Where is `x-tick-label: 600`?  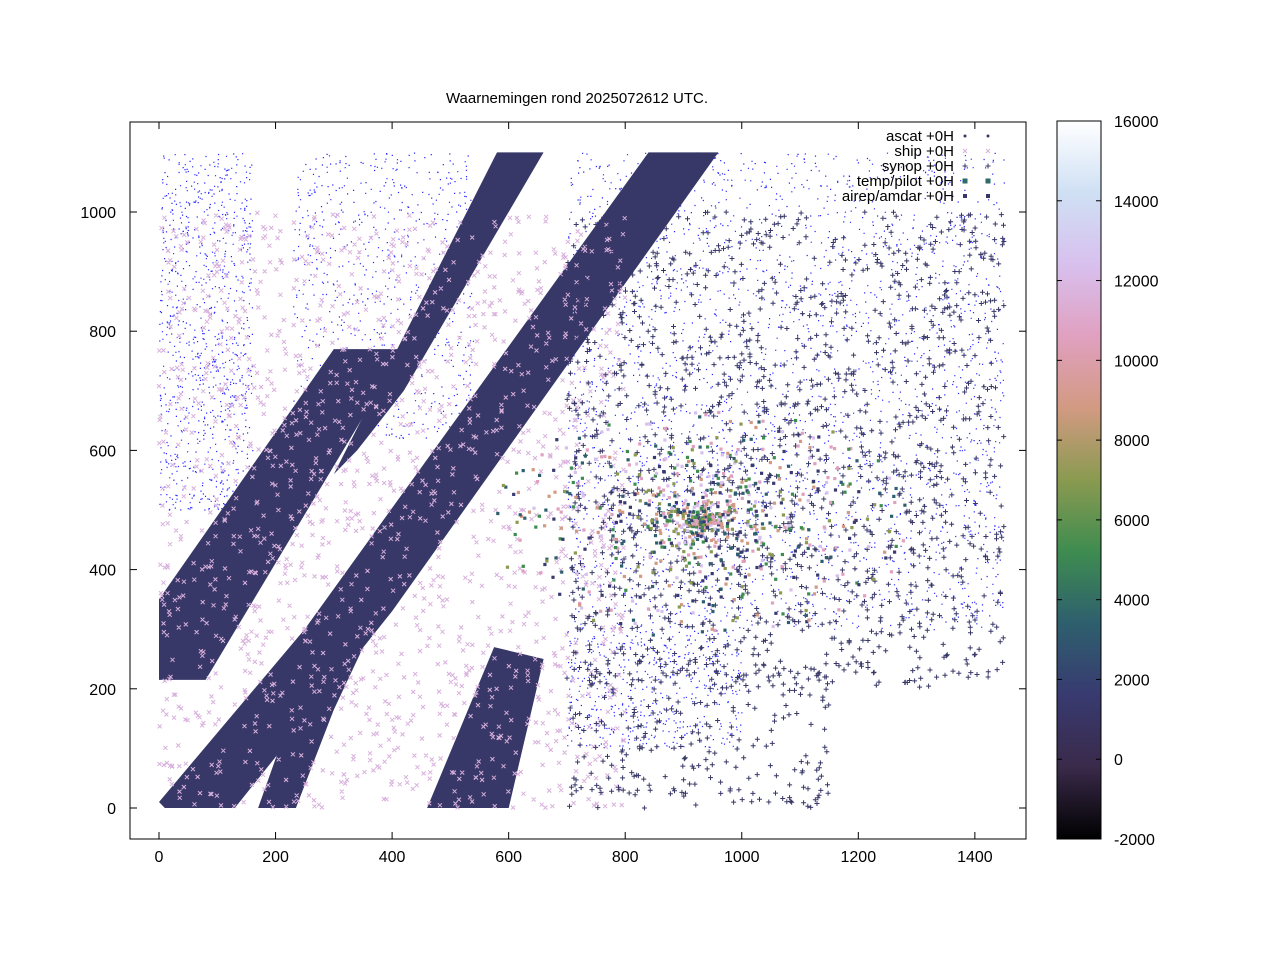 x-tick-label: 600 is located at coordinates (508, 857).